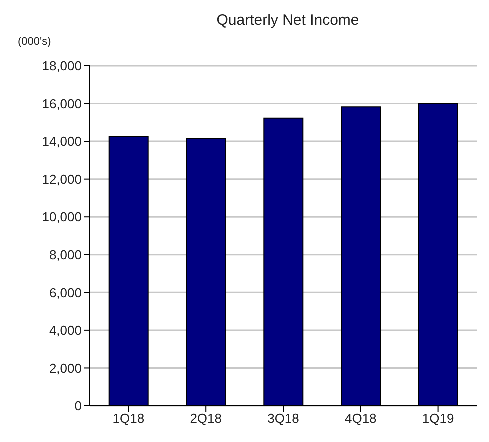 This screenshot has height=442, width=489. What do you see at coordinates (438, 418) in the screenshot?
I see `x-tick-label: 1Q19` at bounding box center [438, 418].